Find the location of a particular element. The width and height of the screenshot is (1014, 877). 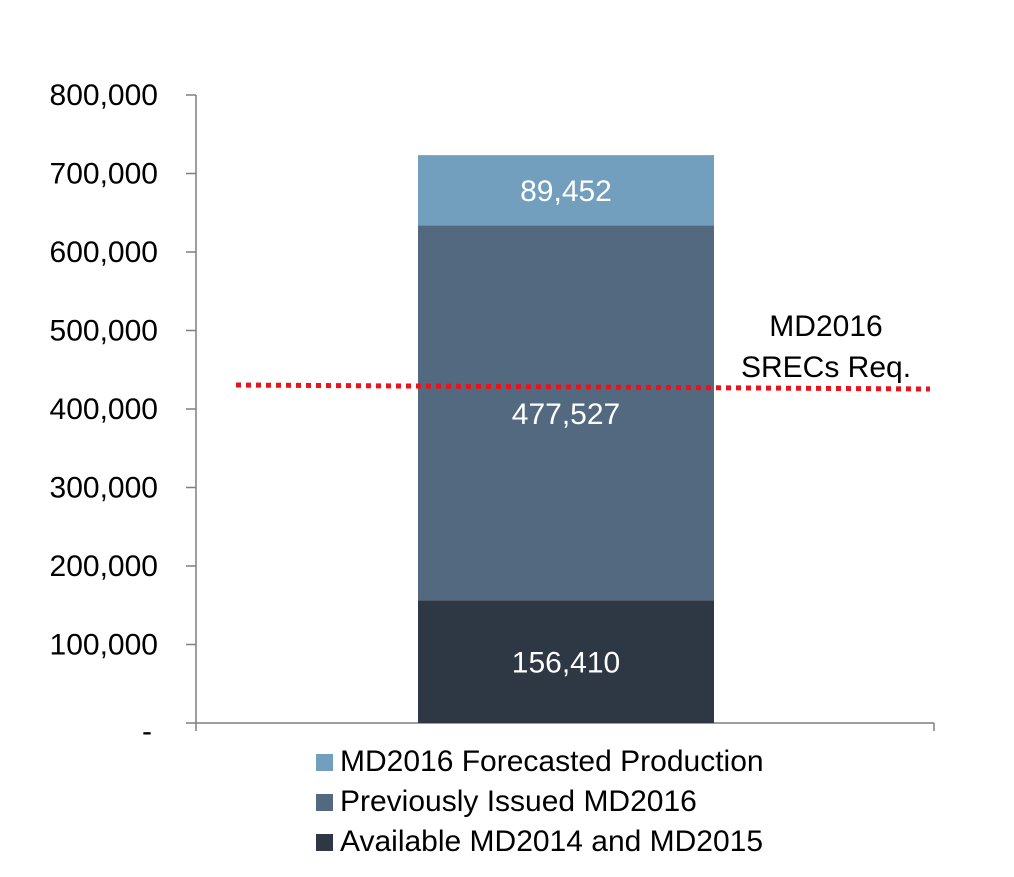

legend-item-available: Available MD2014 and MD2015 is located at coordinates (540, 842).